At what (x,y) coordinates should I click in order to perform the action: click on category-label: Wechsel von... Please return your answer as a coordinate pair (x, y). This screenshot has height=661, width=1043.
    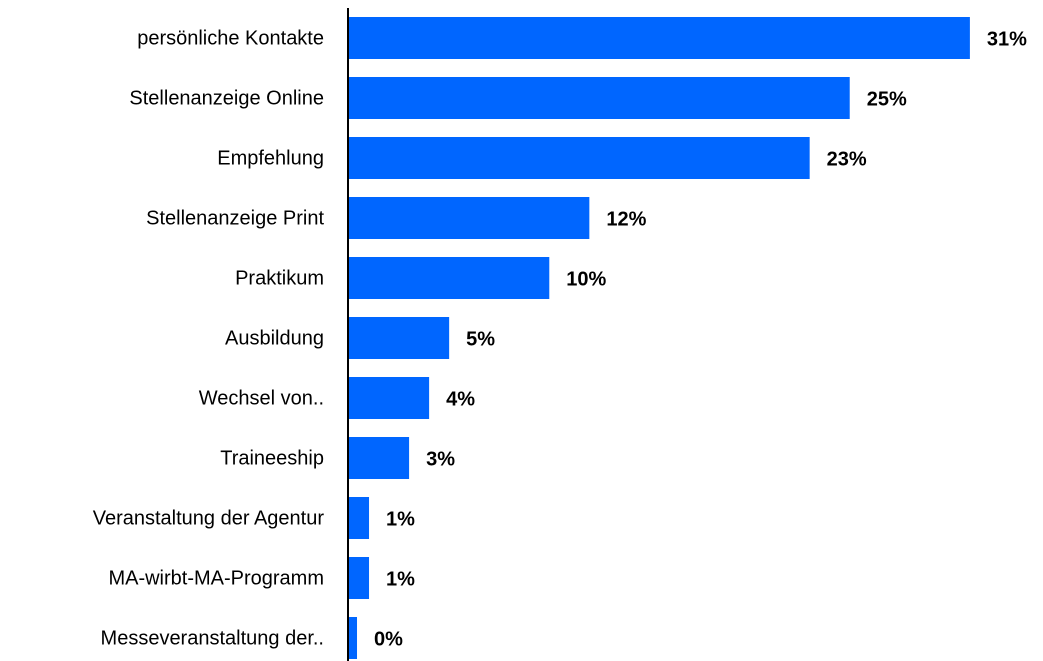
    Looking at the image, I should click on (261, 398).